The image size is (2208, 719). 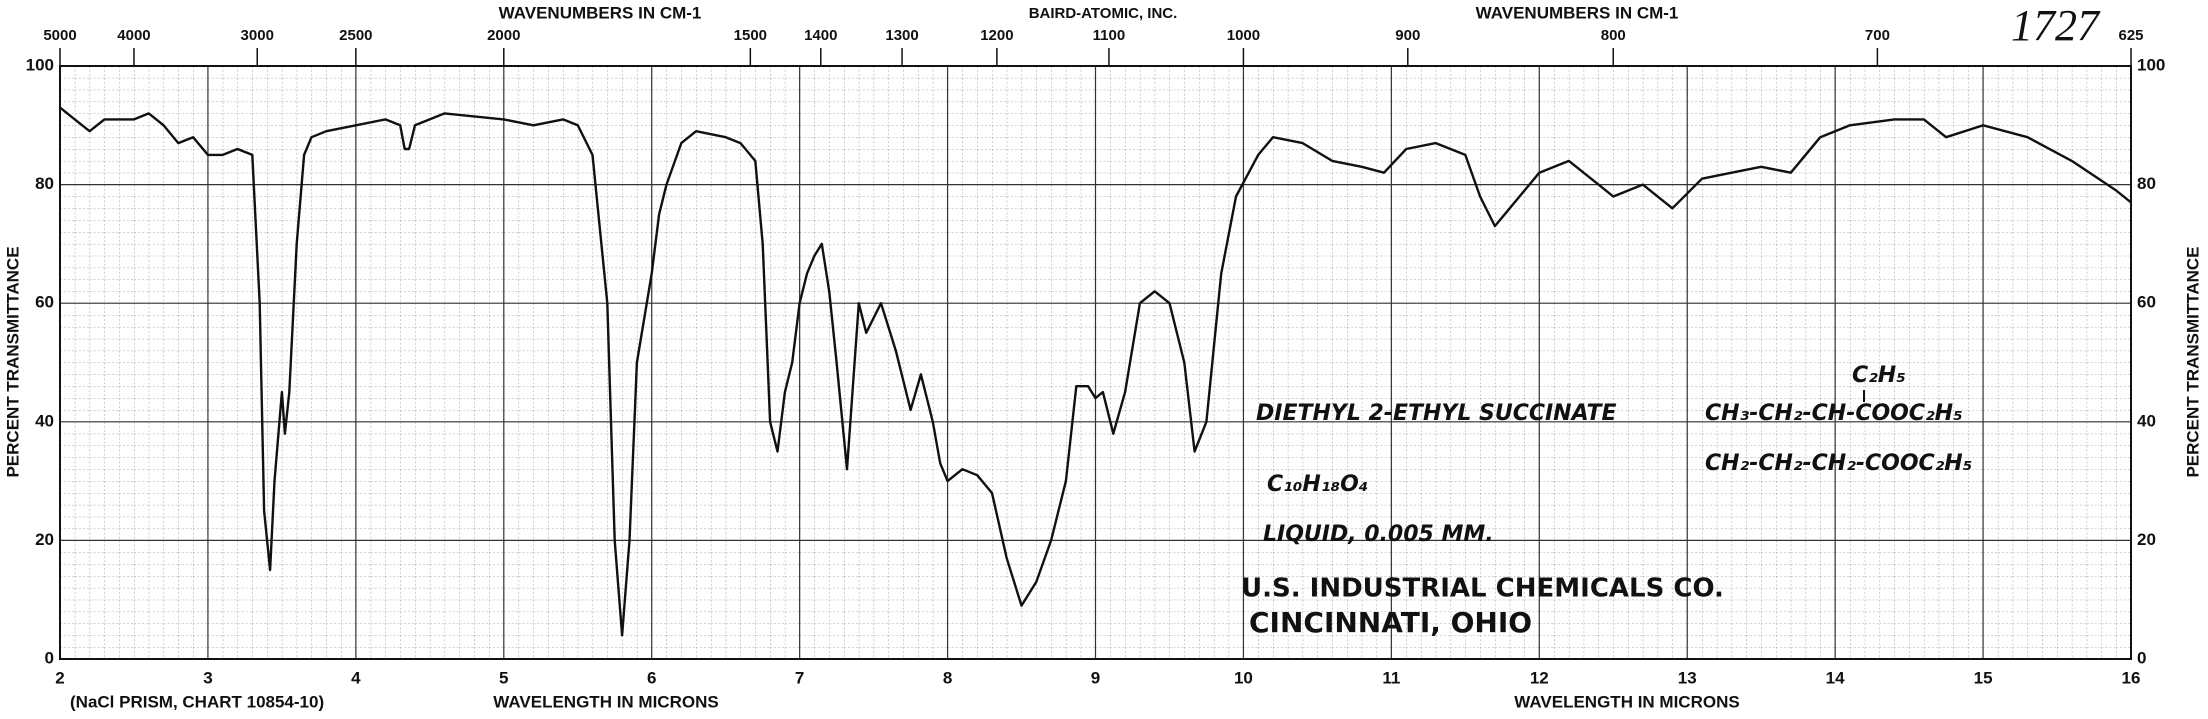 What do you see at coordinates (2056, 25) in the screenshot?
I see `chart-number: 1727` at bounding box center [2056, 25].